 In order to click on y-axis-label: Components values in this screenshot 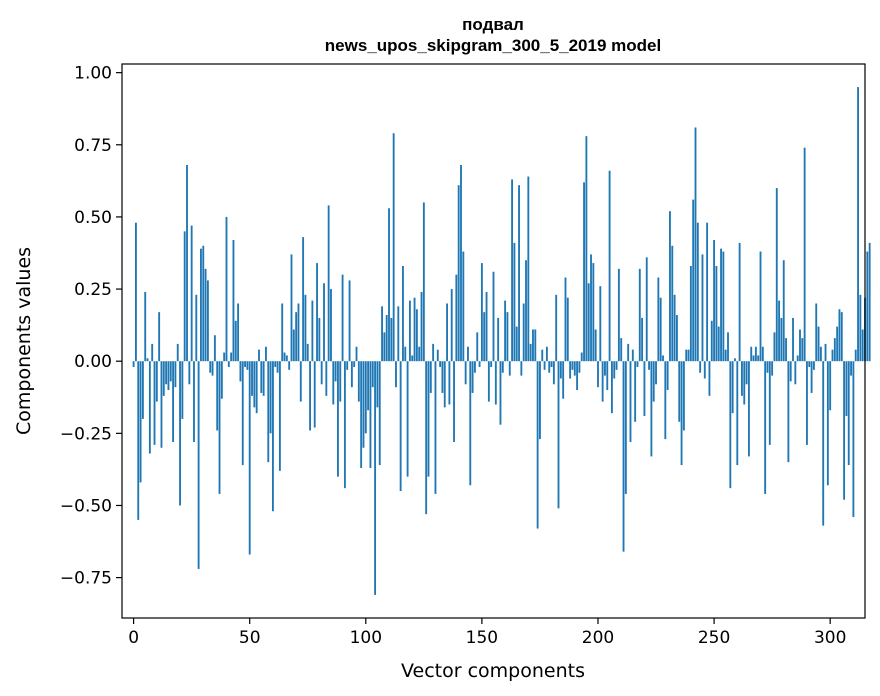, I will do `click(24, 341)`.